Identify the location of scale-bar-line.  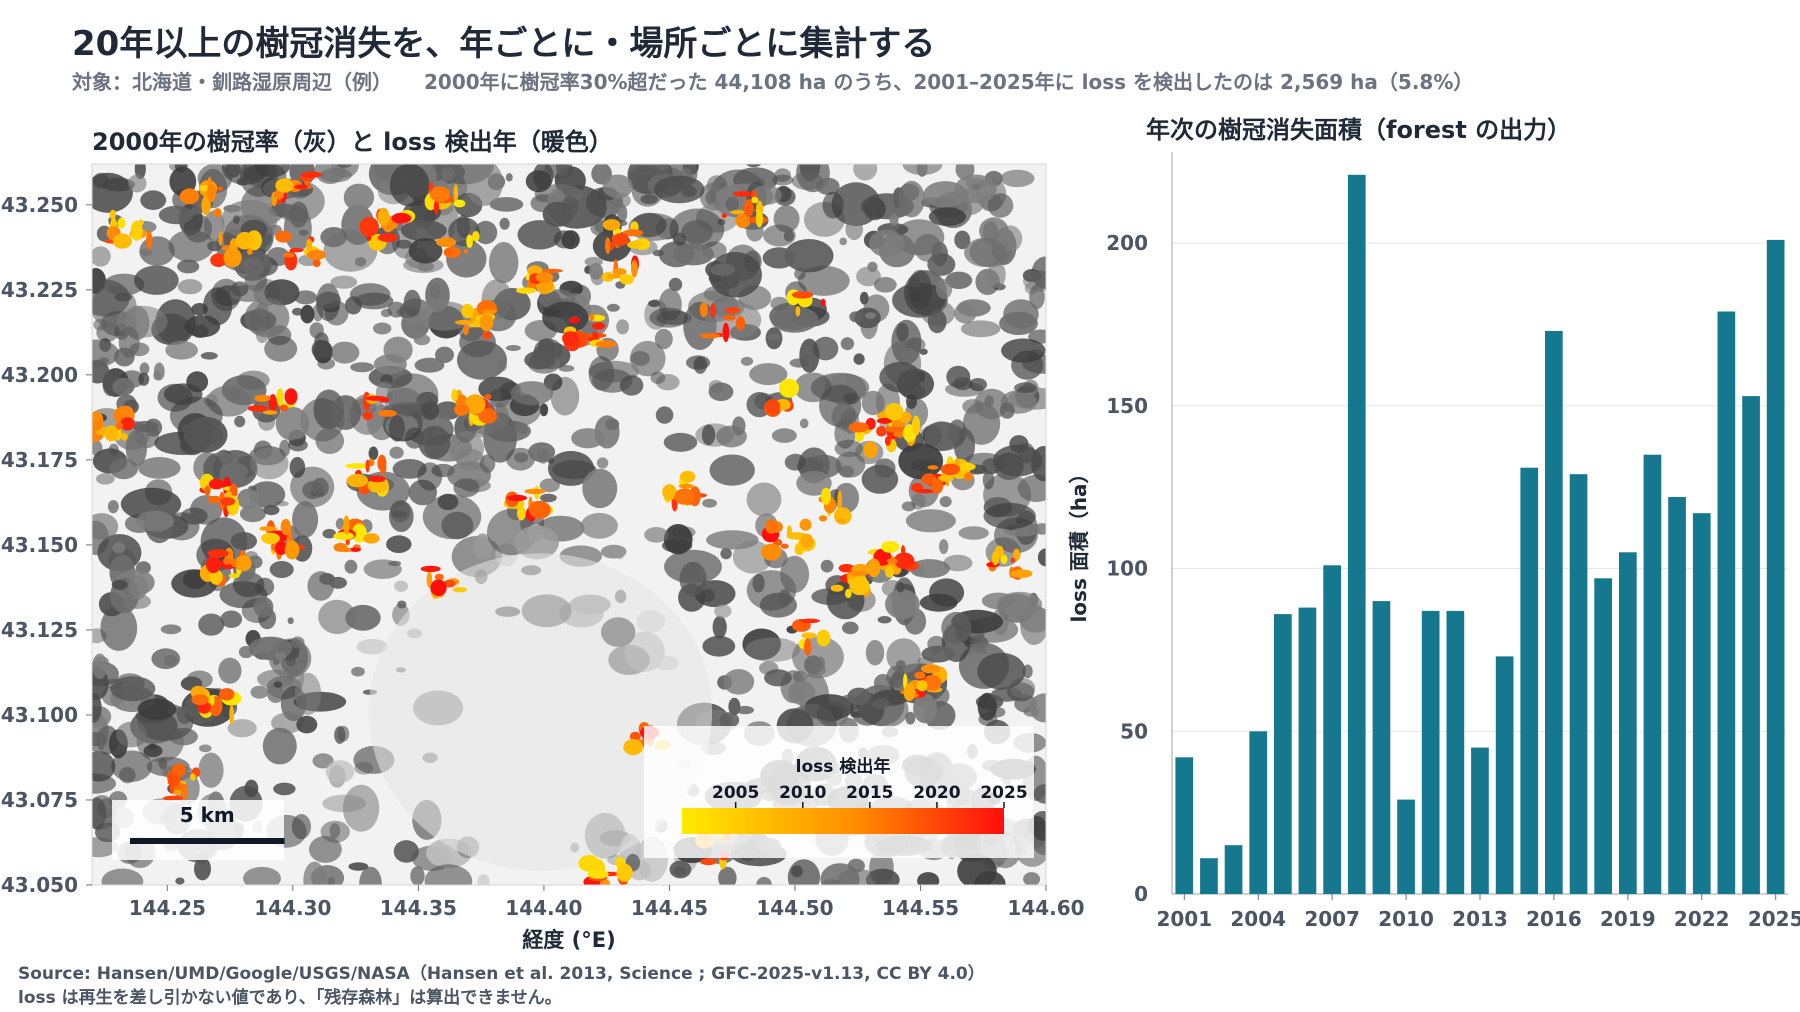
(207, 841).